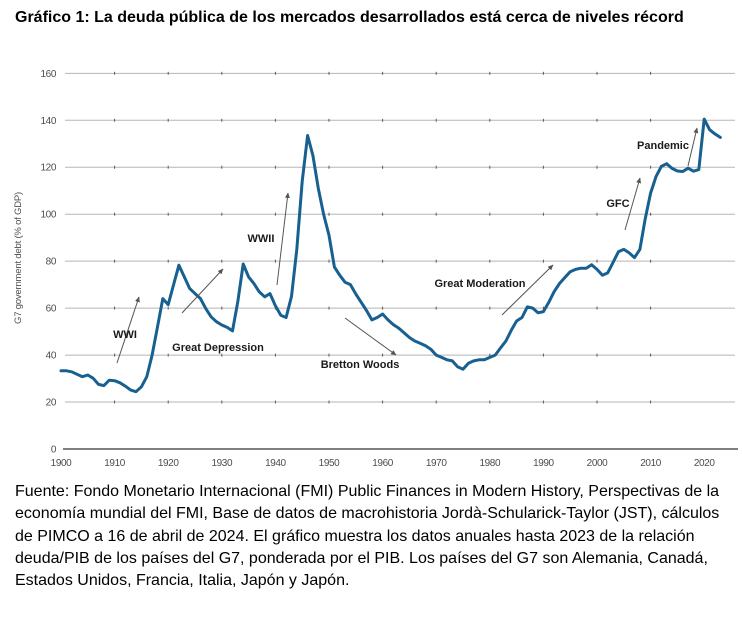 The width and height of the screenshot is (742, 622). What do you see at coordinates (221, 463) in the screenshot?
I see `x-tick-label: 1930` at bounding box center [221, 463].